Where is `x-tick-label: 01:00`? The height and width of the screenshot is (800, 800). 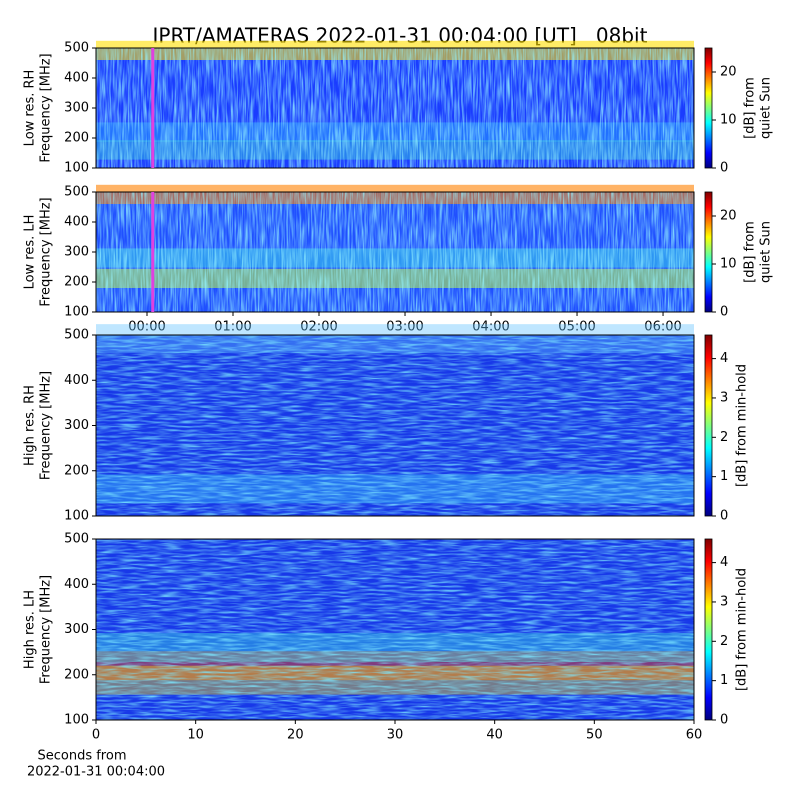 x-tick-label: 01:00 is located at coordinates (232, 327).